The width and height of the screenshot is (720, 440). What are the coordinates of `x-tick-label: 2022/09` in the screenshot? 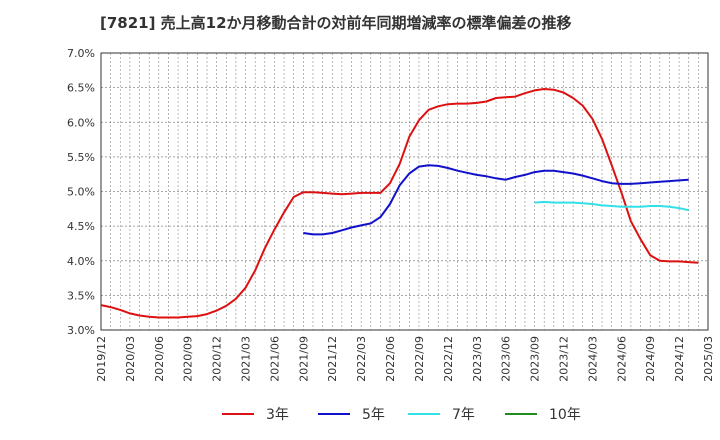 It's located at (419, 359).